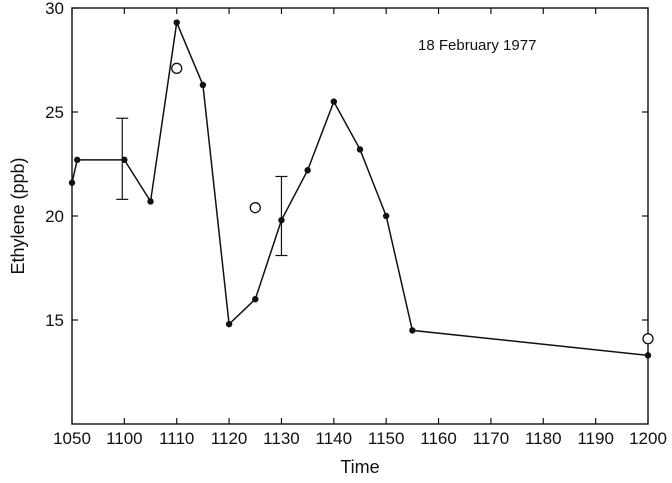  Describe the element at coordinates (595, 438) in the screenshot. I see `x-tick-label: 1190` at that location.